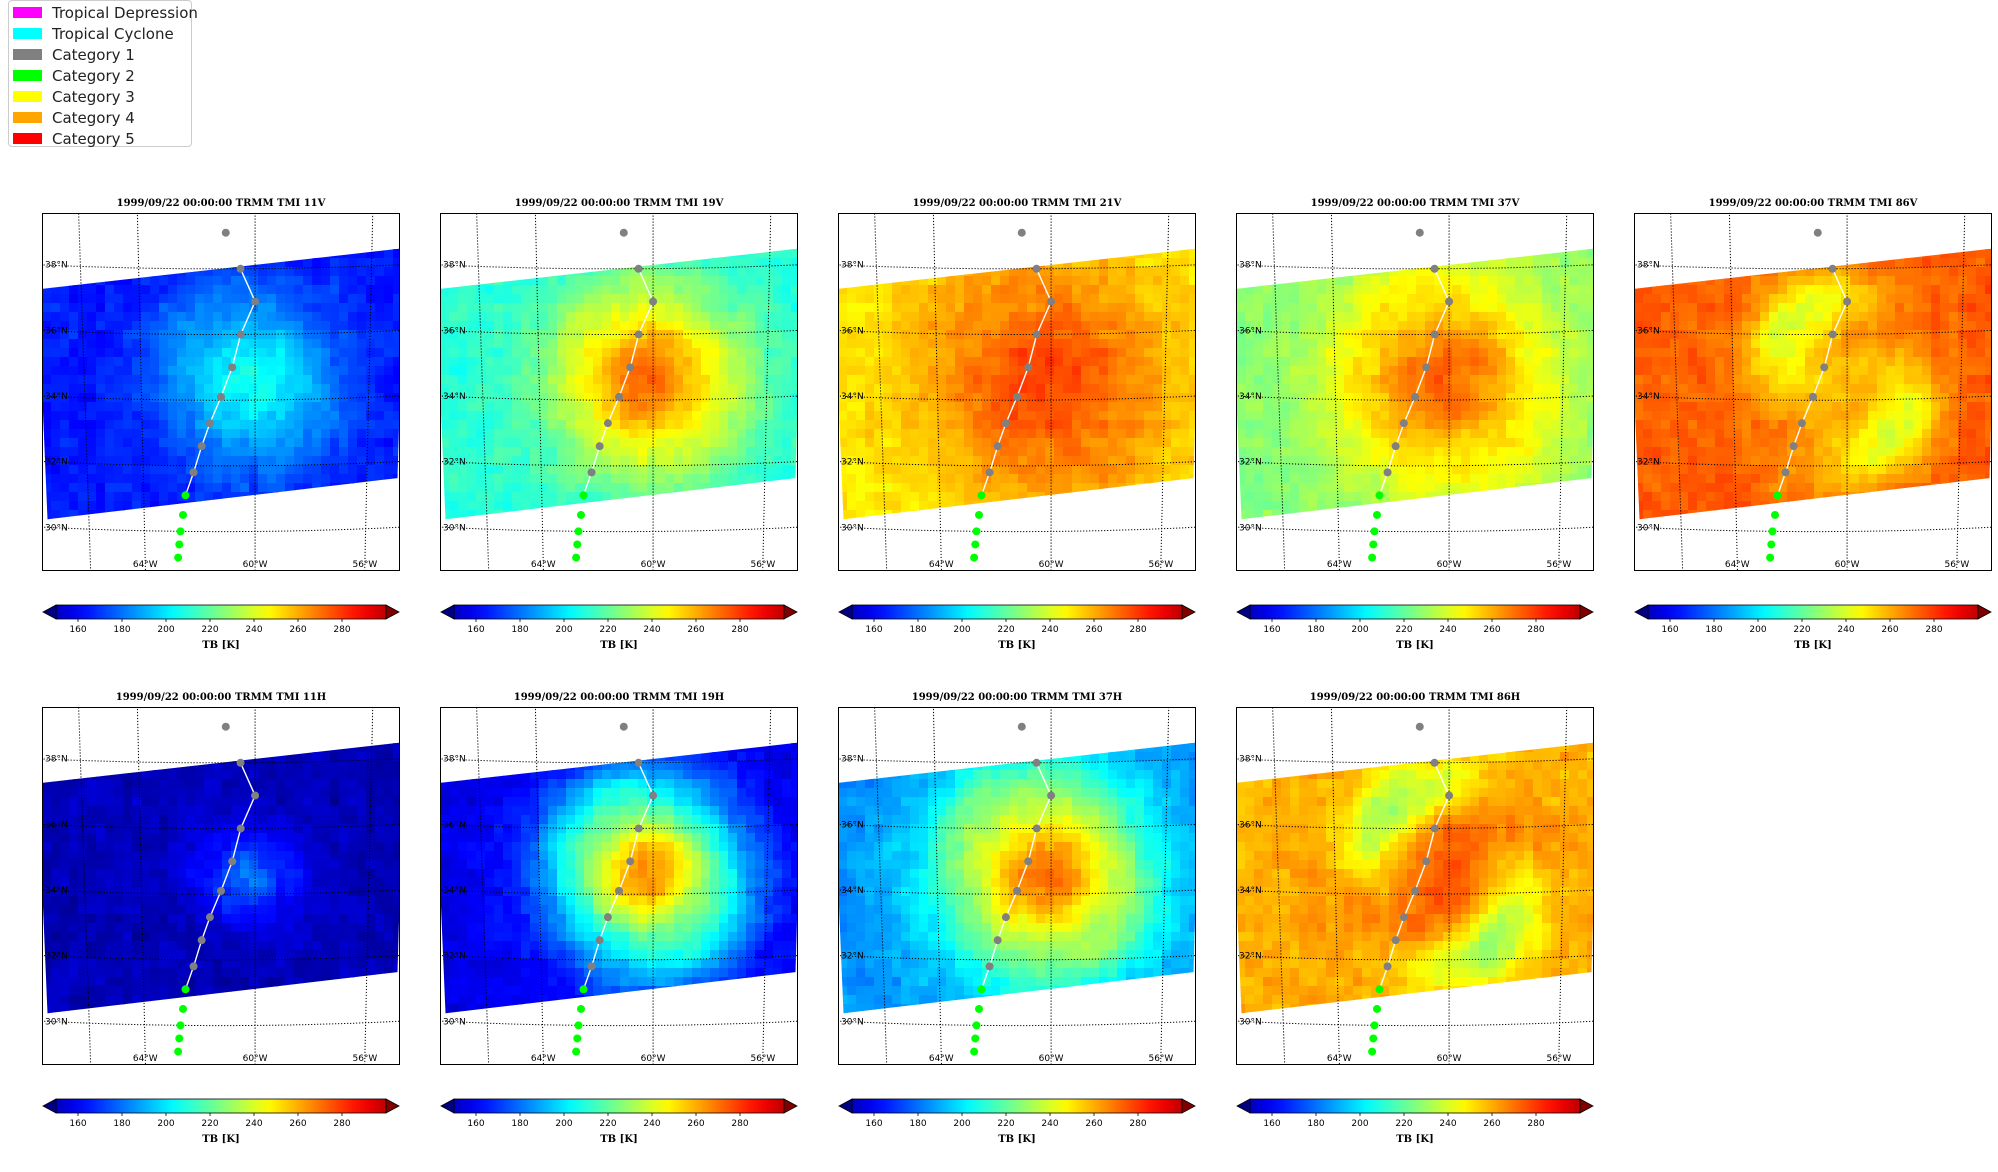 This screenshot has width=1998, height=1172. I want to click on legend-label: Category 2, so click(93, 76).